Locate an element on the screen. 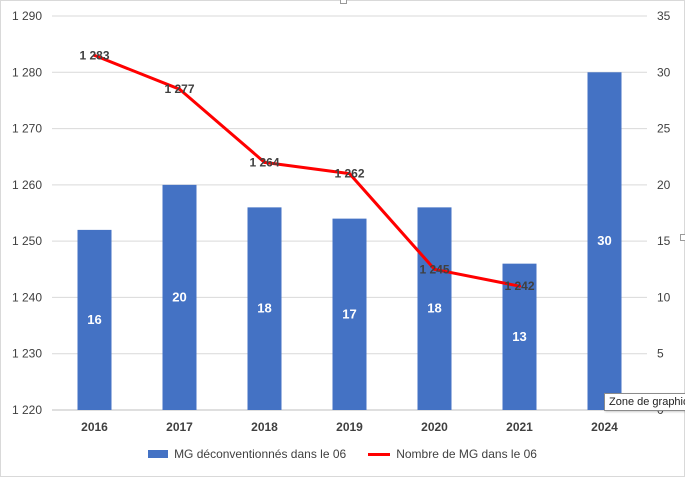 The image size is (685, 477). right-axis-tick-label: 20 is located at coordinates (664, 185).